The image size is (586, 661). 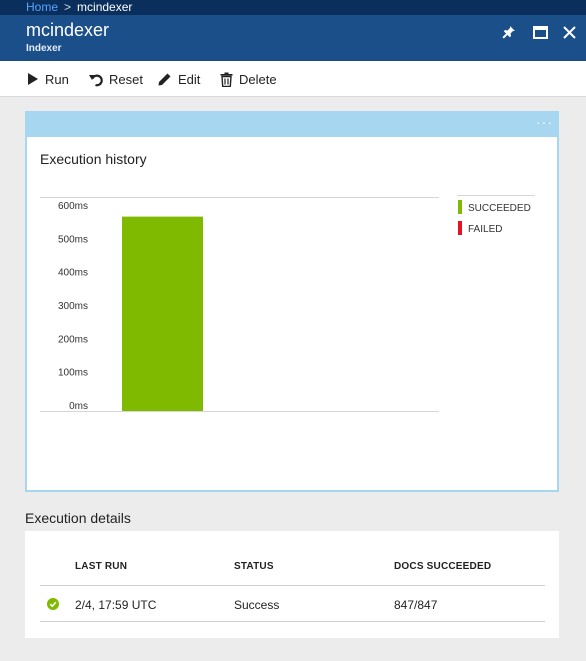 I want to click on check-circle-icon, so click(x=53, y=604).